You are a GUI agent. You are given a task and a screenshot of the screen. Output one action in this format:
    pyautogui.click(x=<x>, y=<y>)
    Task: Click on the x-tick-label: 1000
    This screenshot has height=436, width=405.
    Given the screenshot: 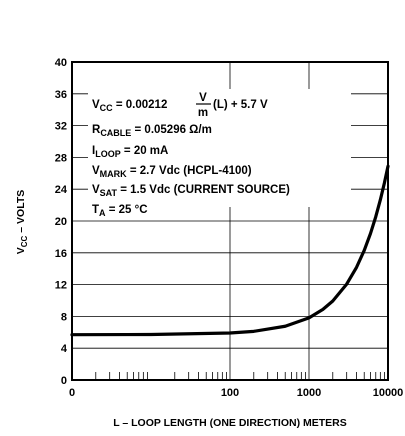 What is the action you would take?
    pyautogui.click(x=309, y=393)
    